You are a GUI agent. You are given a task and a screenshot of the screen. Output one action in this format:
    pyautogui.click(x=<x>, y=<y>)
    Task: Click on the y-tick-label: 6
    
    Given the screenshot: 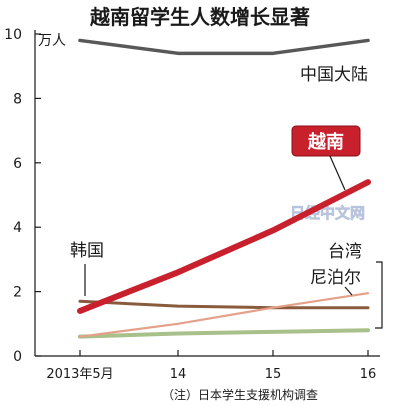 What is the action you would take?
    pyautogui.click(x=17, y=164)
    